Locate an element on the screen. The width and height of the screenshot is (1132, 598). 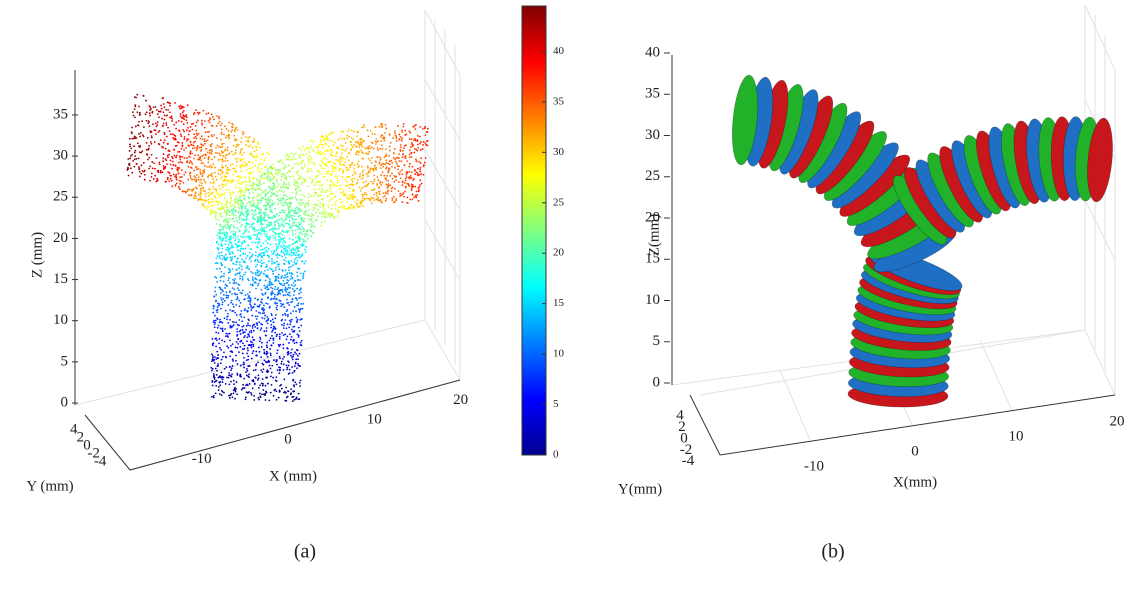
z-tick-label: 35 is located at coordinates (652, 94).